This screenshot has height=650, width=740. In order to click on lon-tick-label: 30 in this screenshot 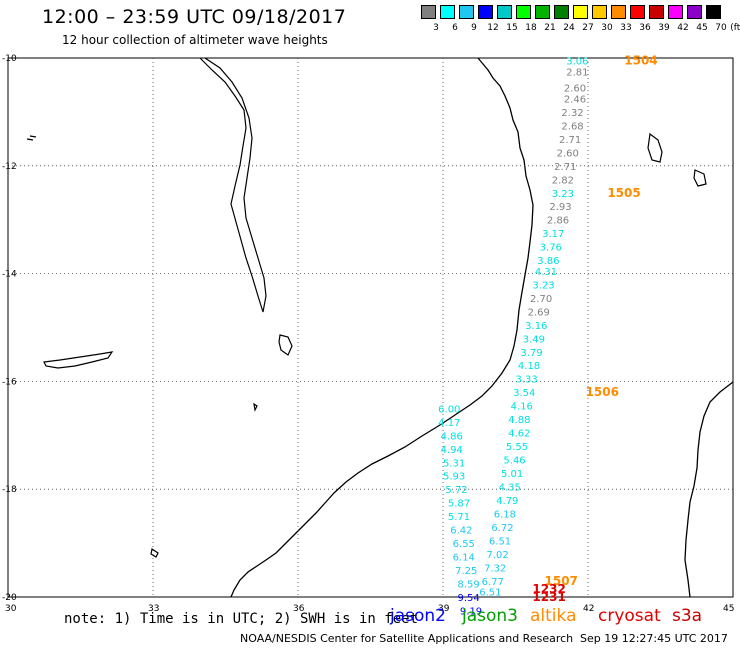, I will do `click(11, 609)`.